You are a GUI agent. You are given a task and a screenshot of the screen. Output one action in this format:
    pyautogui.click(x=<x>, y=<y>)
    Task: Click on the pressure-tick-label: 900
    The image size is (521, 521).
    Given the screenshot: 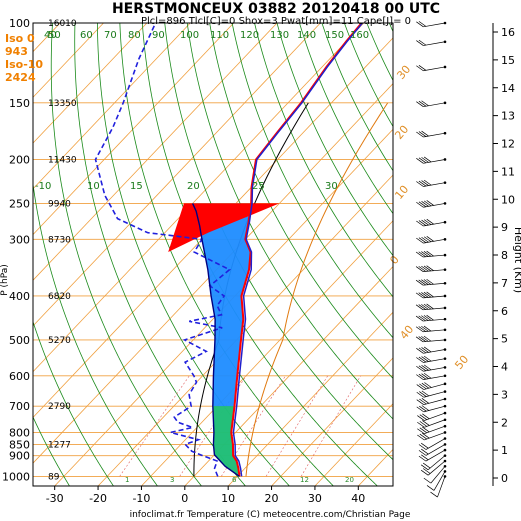 What is the action you would take?
    pyautogui.click(x=19, y=456)
    